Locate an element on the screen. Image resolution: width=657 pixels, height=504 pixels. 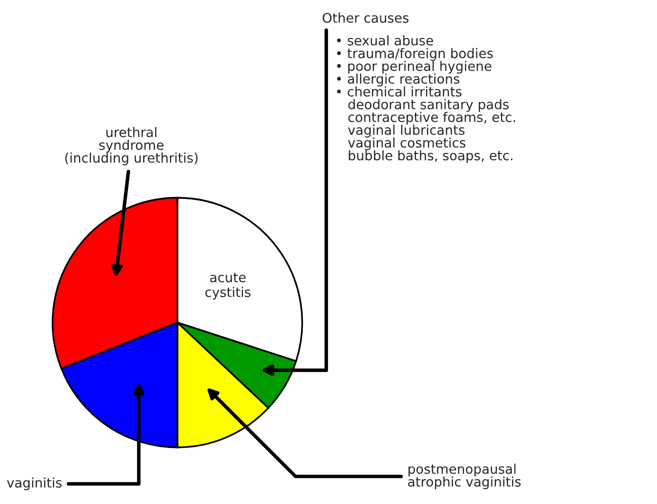
text: • trauma/foreign bodies is located at coordinates (415, 54).